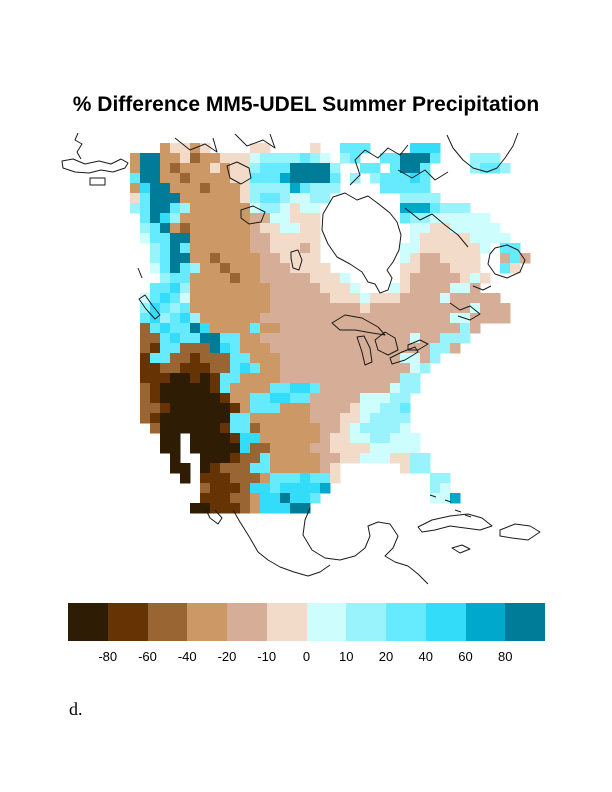 Image resolution: width=612 pixels, height=792 pixels. I want to click on colorbar-tick-label: -40, so click(187, 656).